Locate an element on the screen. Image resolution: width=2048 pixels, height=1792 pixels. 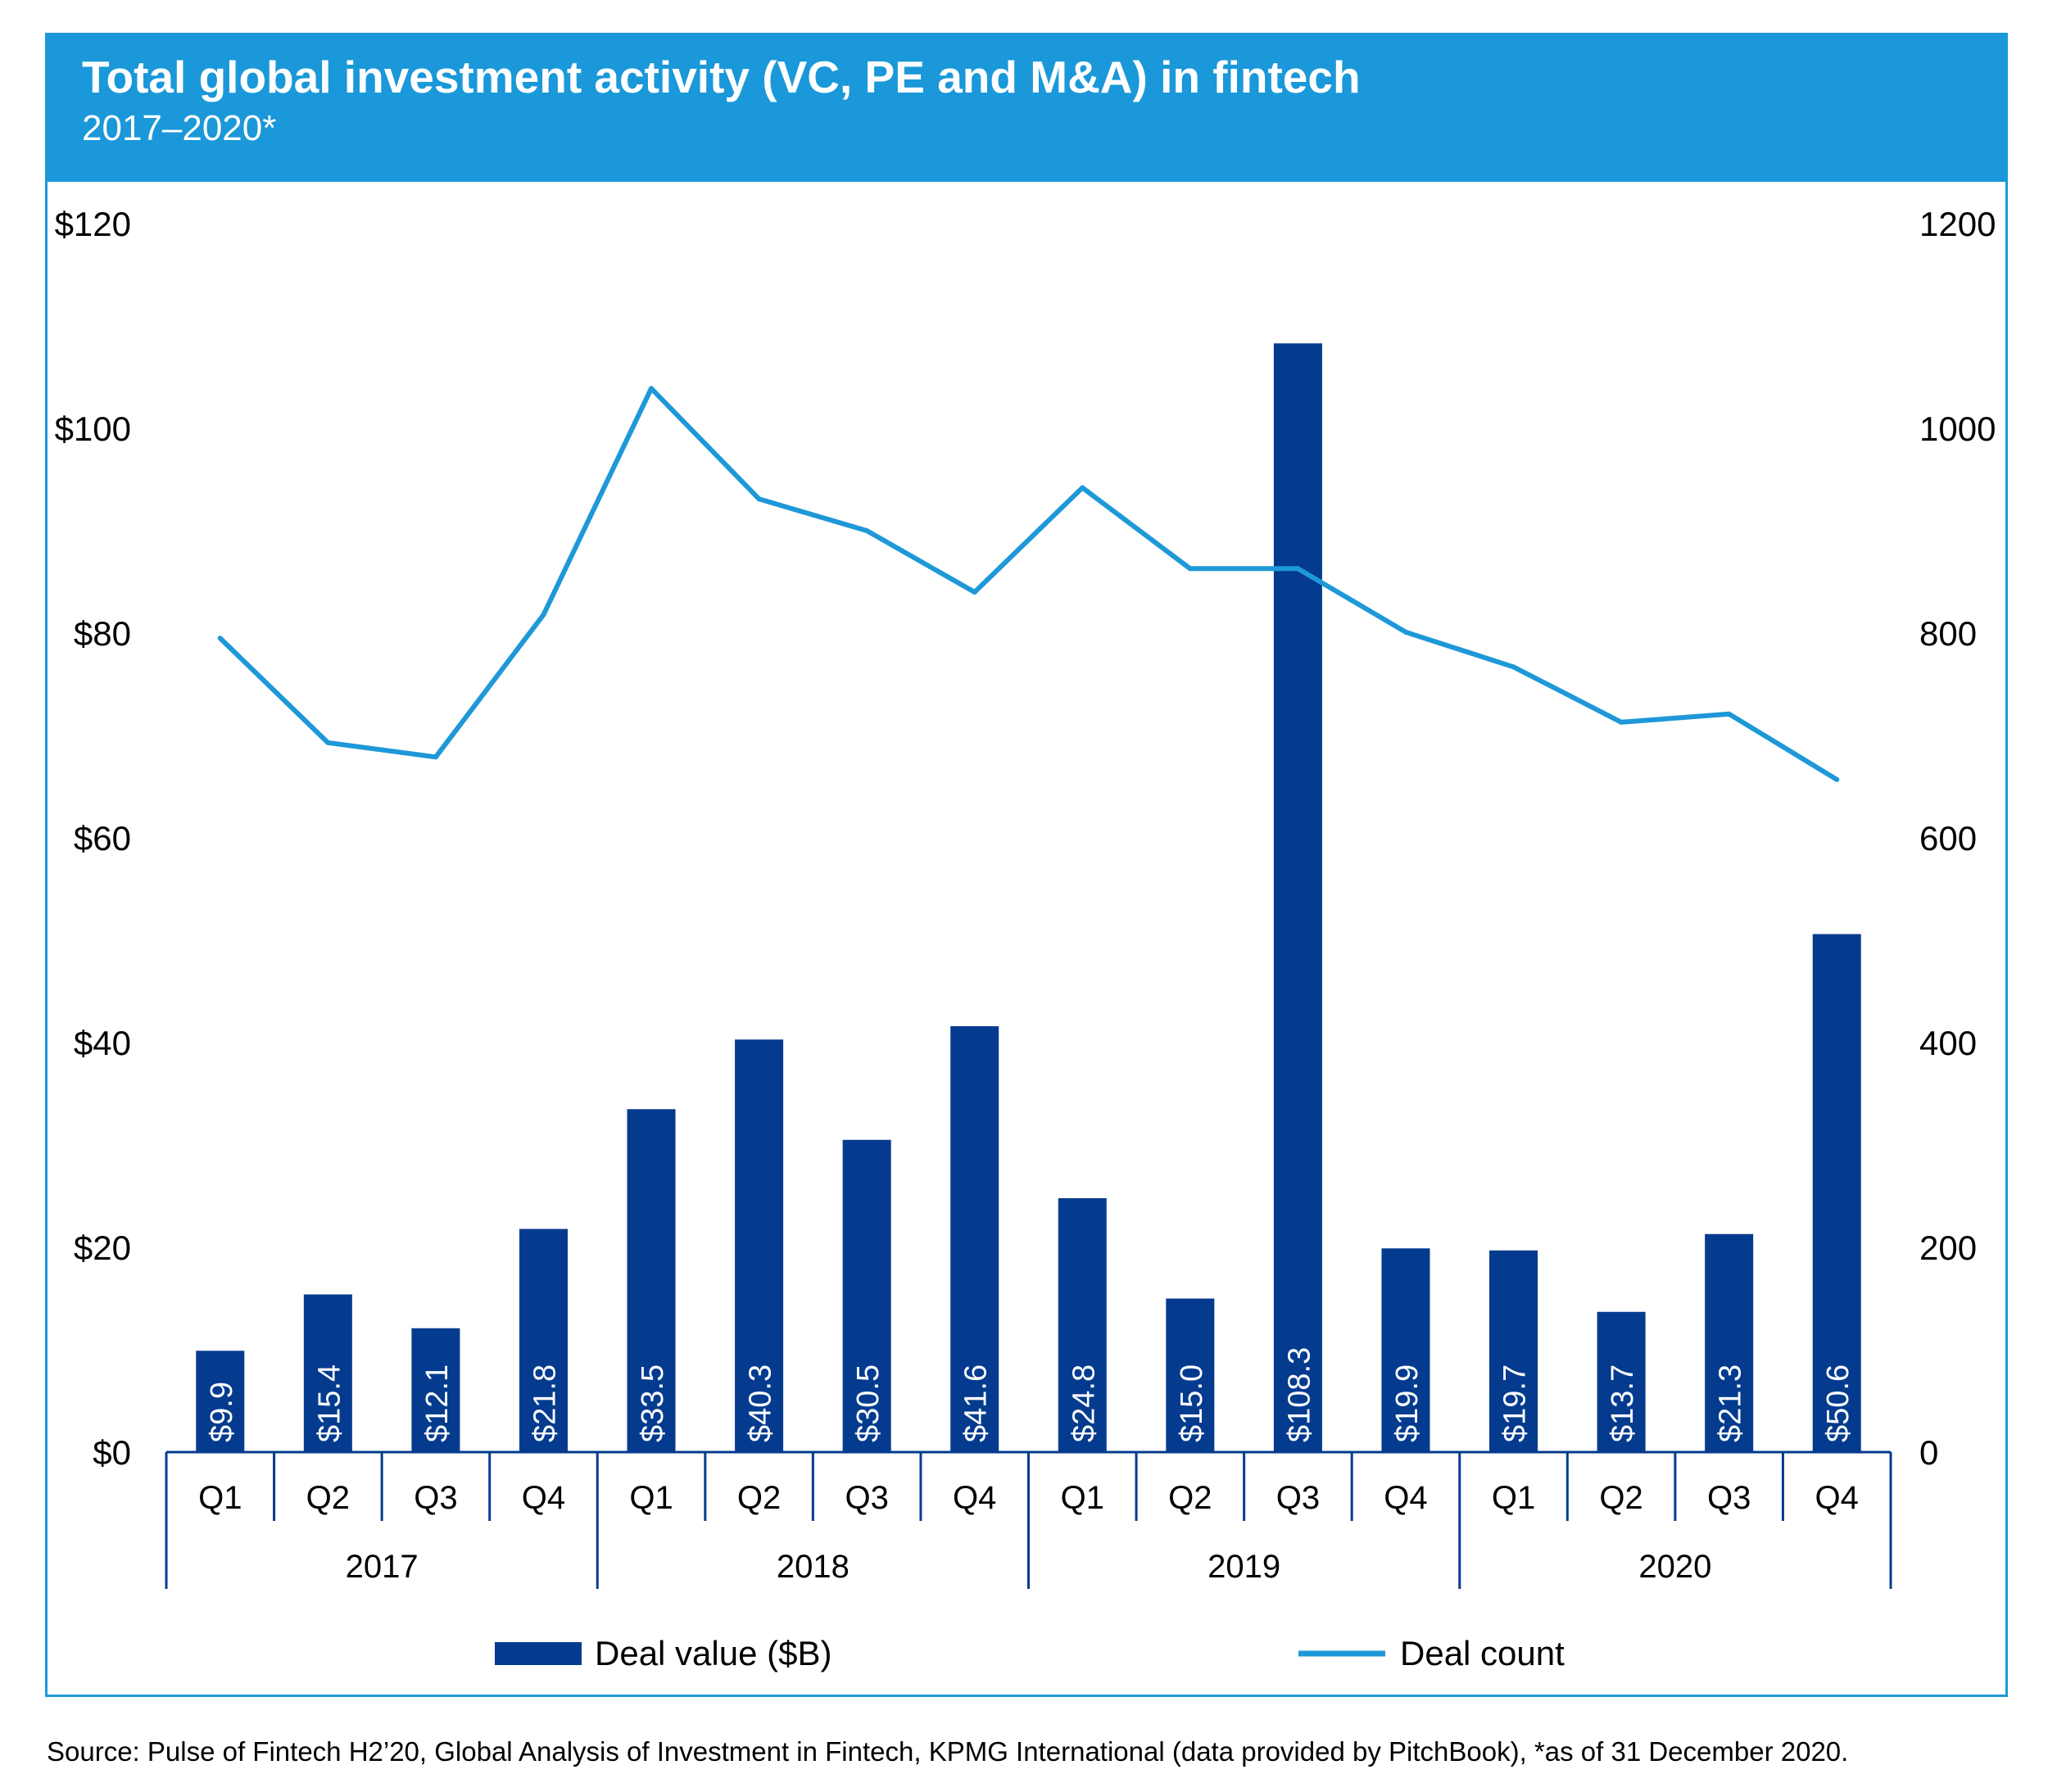
right-tick-label: 800 is located at coordinates (1948, 633).